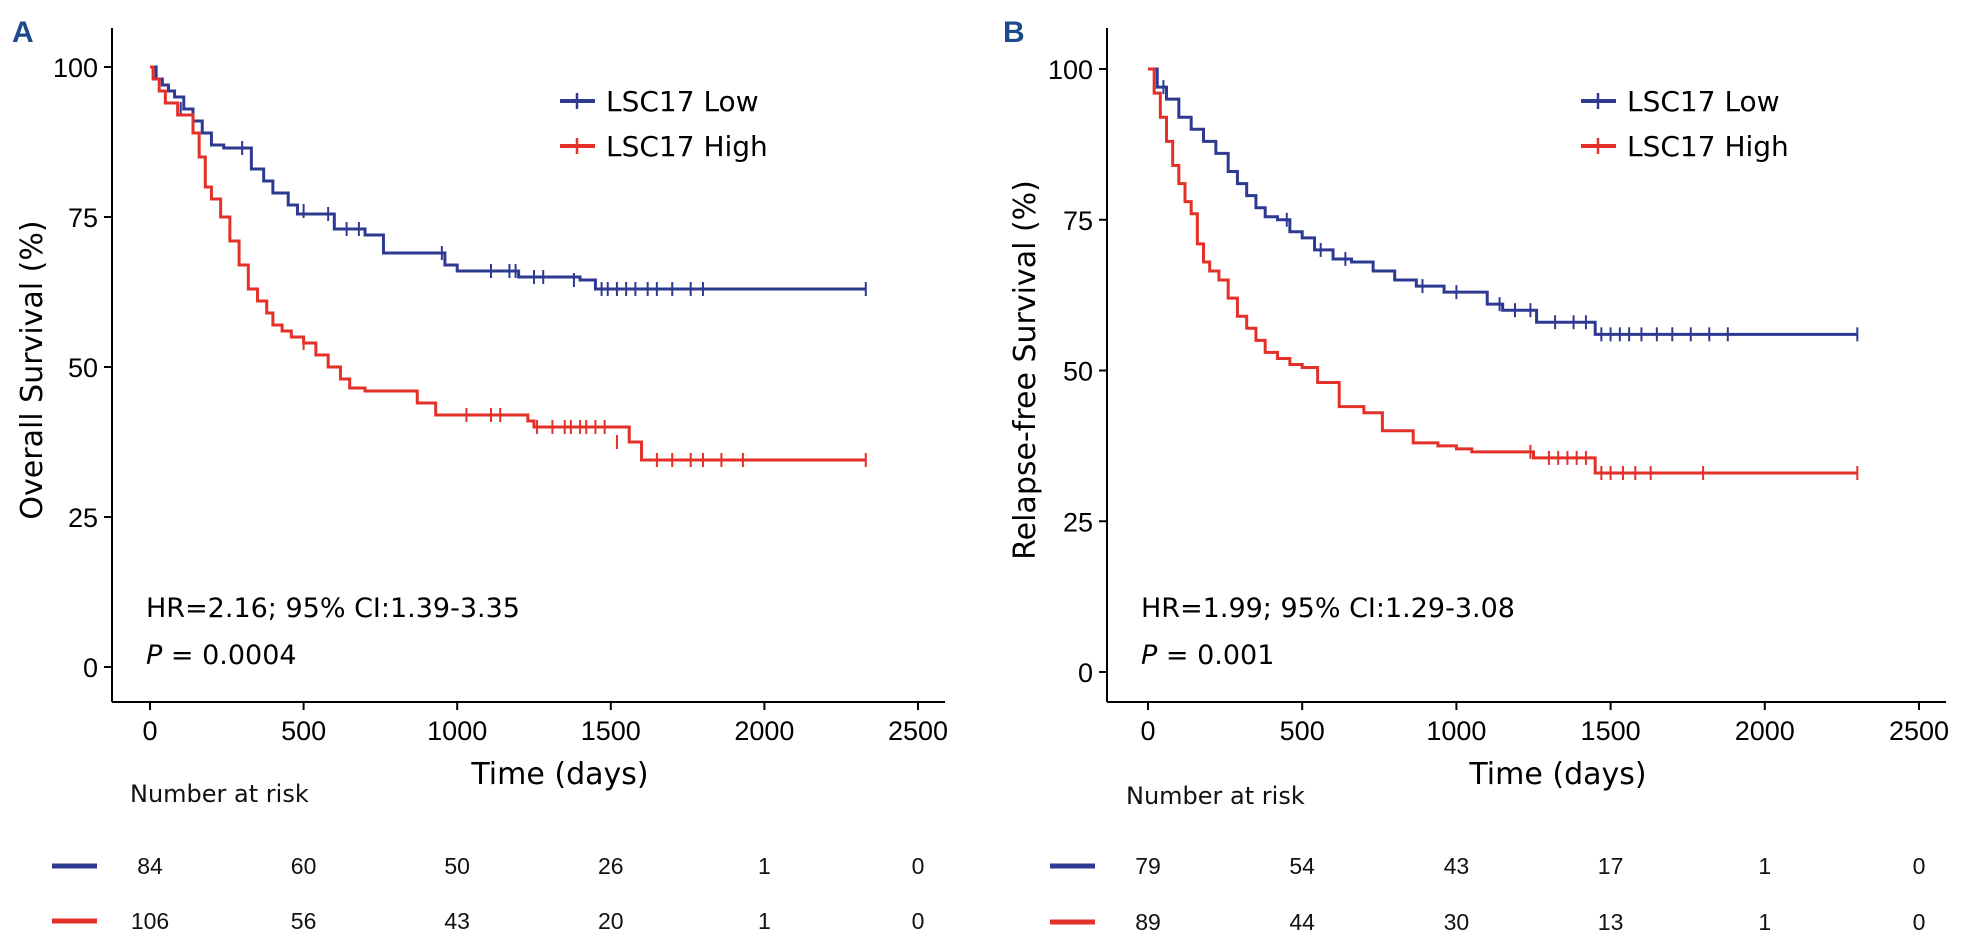 The image size is (1961, 942). What do you see at coordinates (1328, 608) in the screenshot?
I see `hazard-ratio-annotation: HR=1.99; 95% CI:1.29-3.08` at bounding box center [1328, 608].